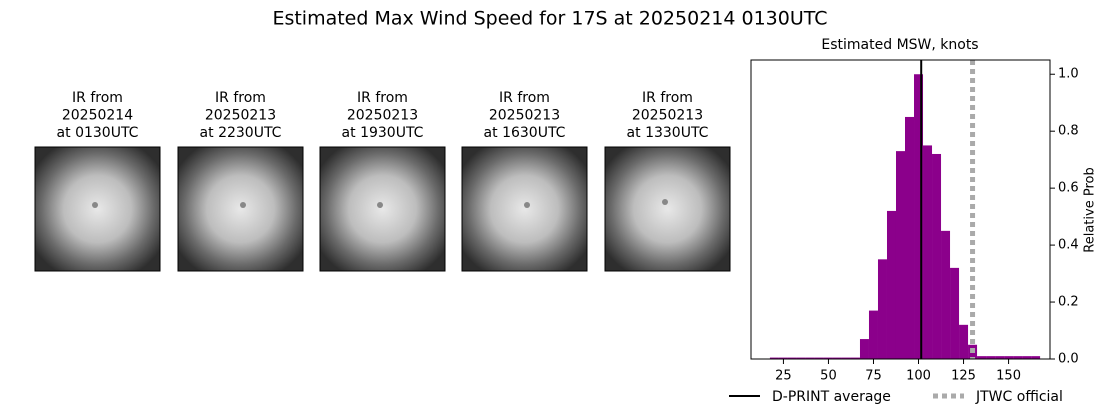 The width and height of the screenshot is (1100, 409). What do you see at coordinates (1068, 188) in the screenshot?
I see `y-tick-label: 0.6` at bounding box center [1068, 188].